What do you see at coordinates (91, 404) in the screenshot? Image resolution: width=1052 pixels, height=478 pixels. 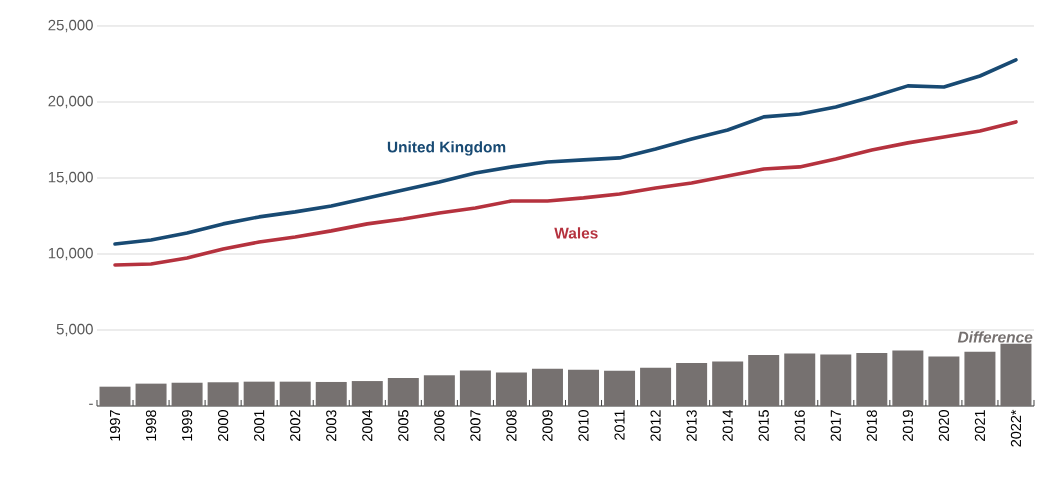 I see `y-tick-label: -` at bounding box center [91, 404].